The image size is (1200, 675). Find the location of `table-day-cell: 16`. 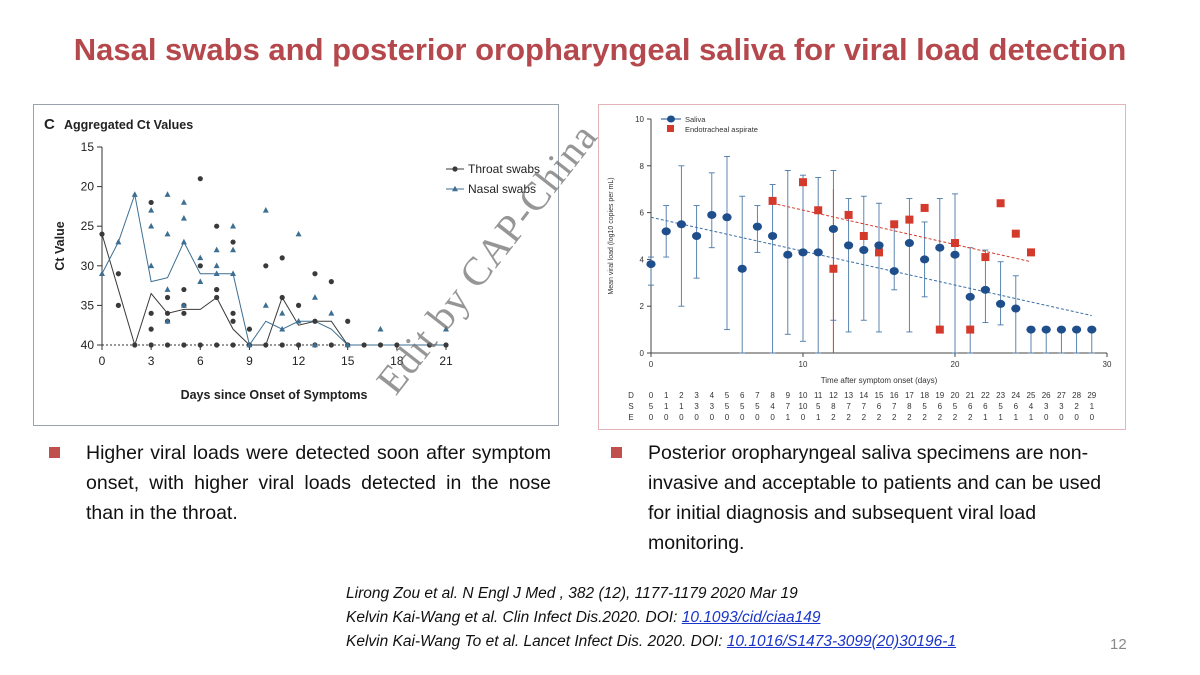

table-day-cell: 16 is located at coordinates (894, 395).